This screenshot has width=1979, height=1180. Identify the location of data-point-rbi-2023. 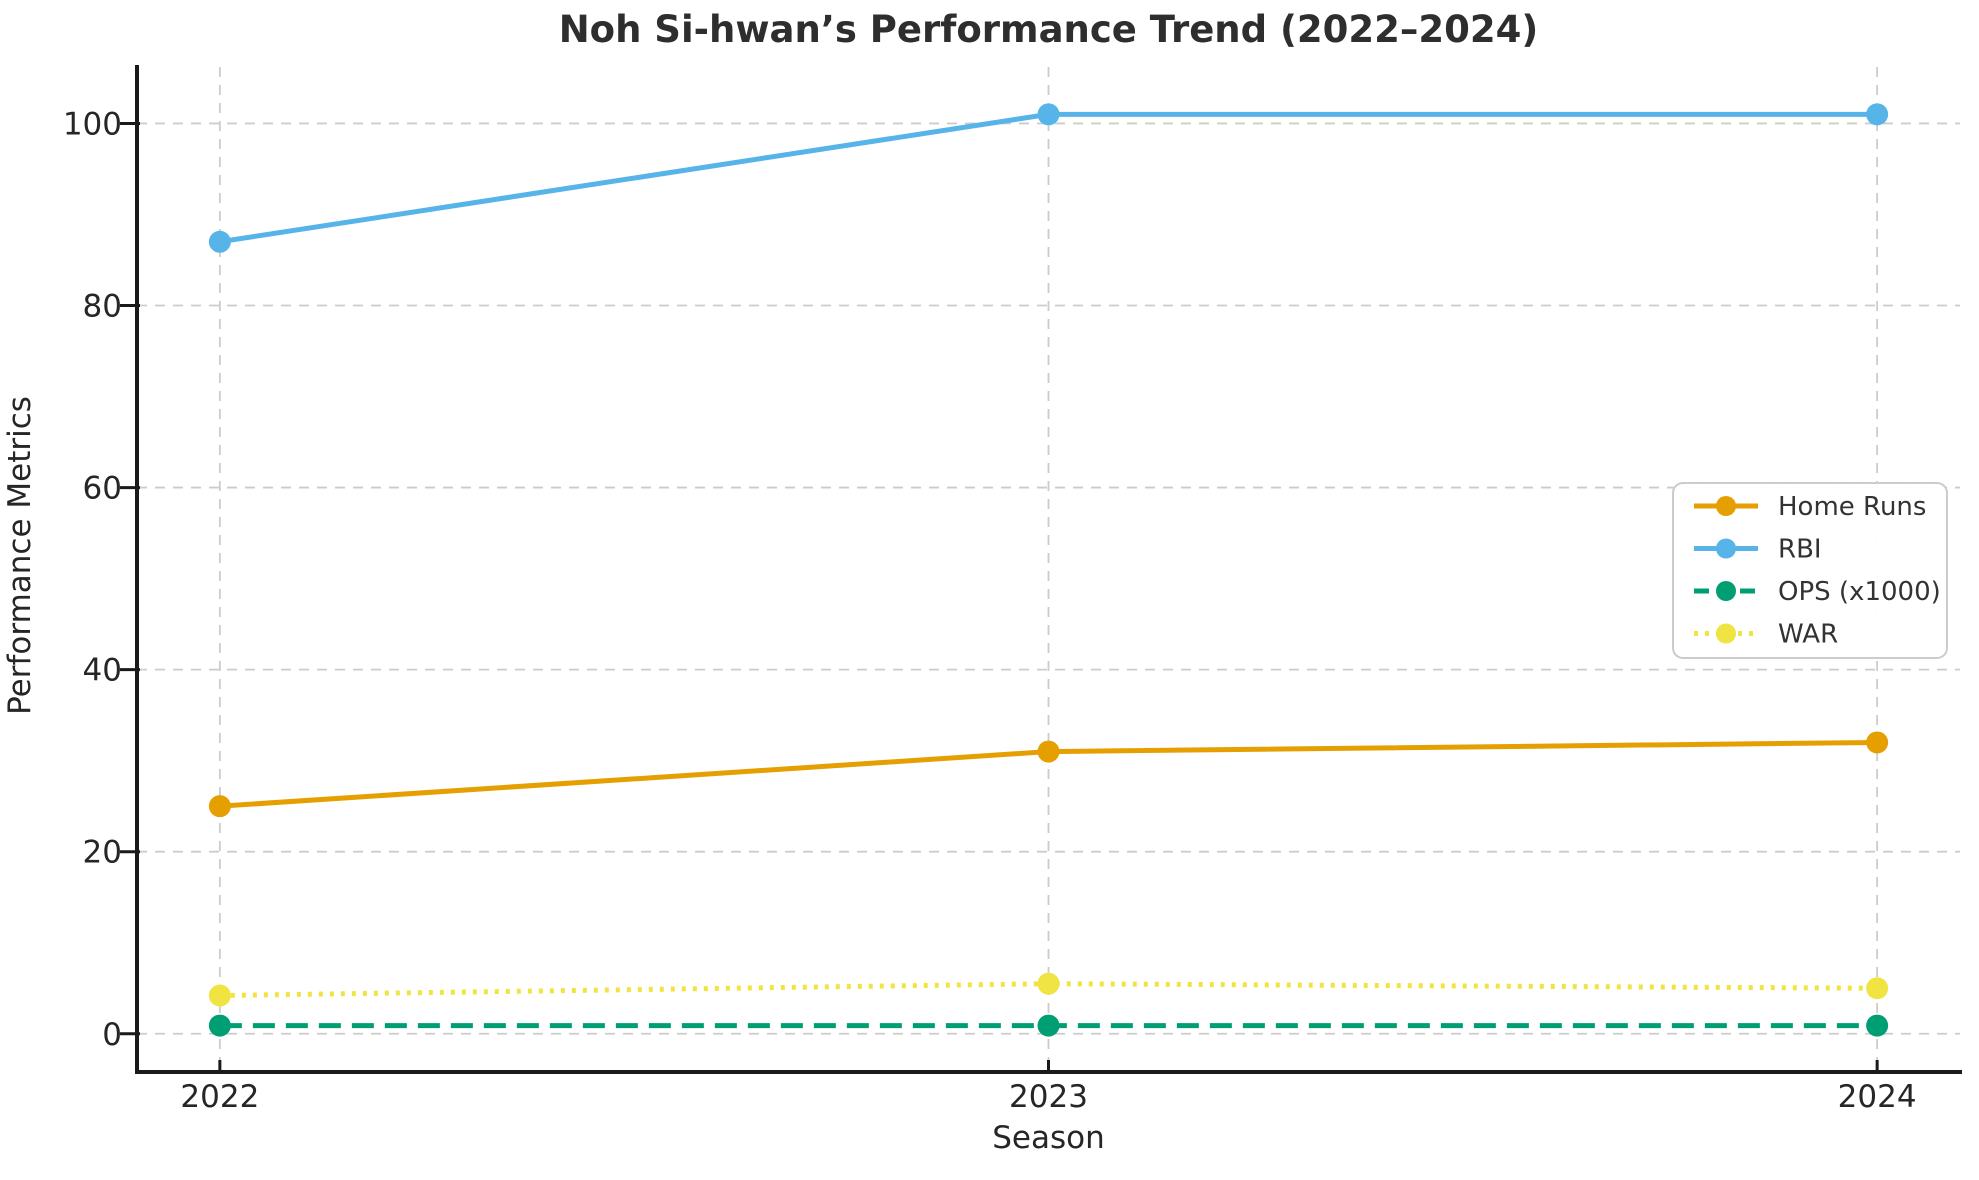
(1048, 114).